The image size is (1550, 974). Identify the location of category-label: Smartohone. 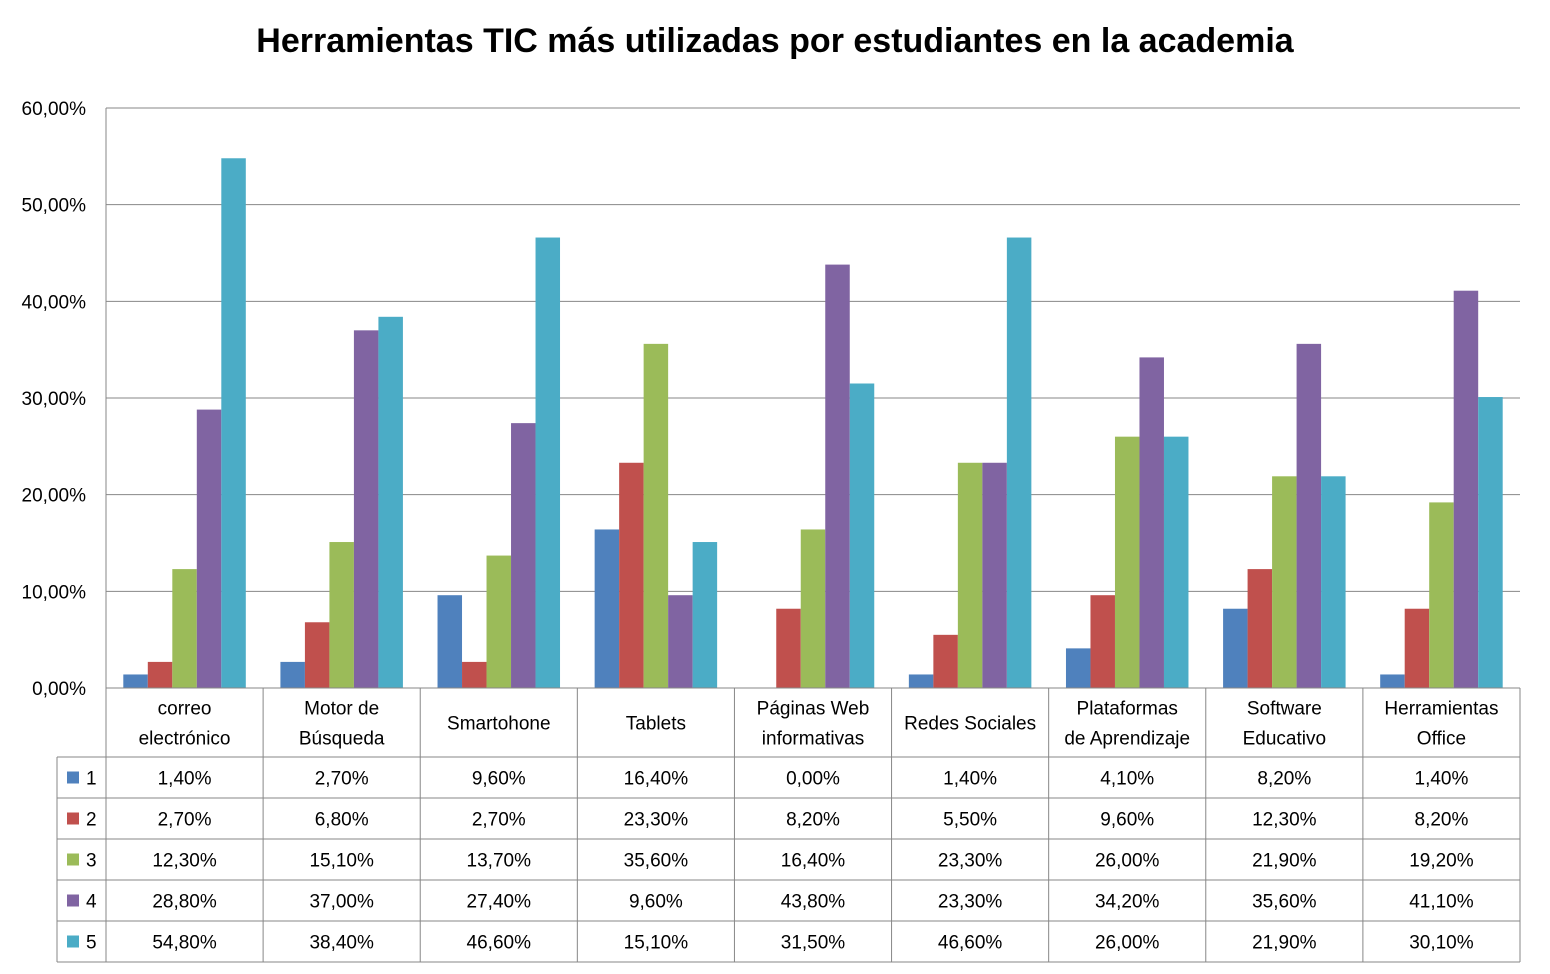
(499, 724).